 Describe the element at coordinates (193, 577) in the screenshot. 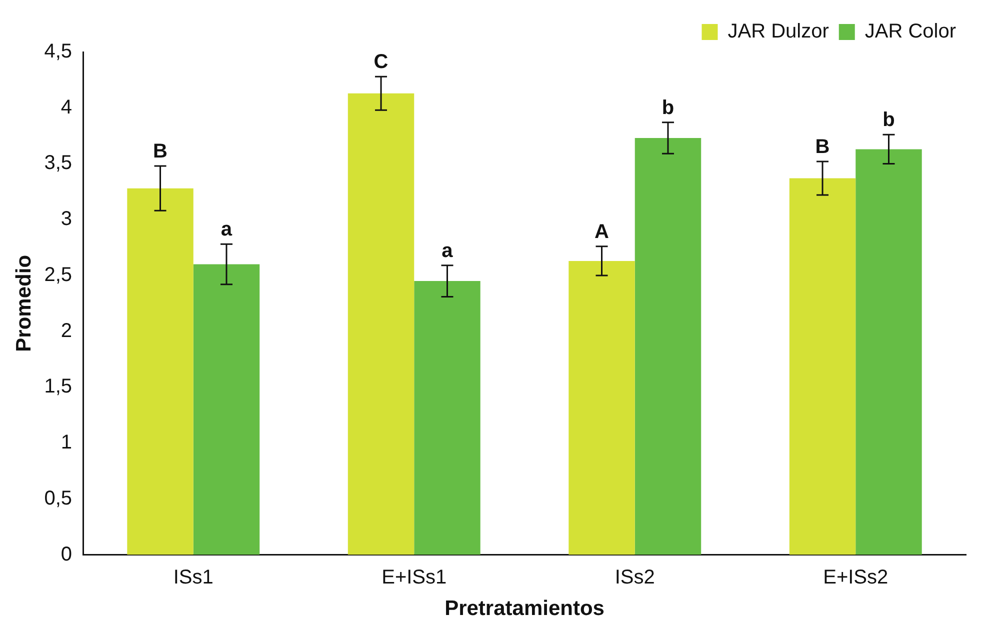

I see `x-tick-label: ISs1` at that location.